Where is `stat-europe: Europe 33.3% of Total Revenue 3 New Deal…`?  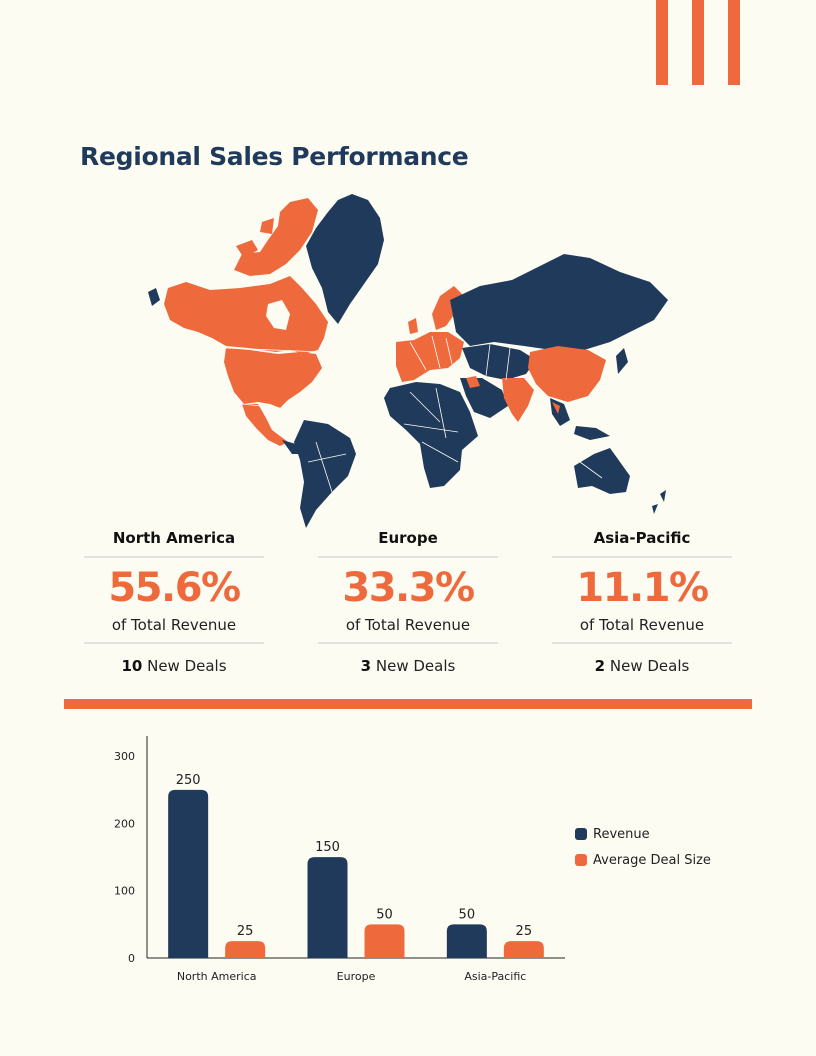 stat-europe: Europe 33.3% of Total Revenue 3 New Deal… is located at coordinates (408, 604).